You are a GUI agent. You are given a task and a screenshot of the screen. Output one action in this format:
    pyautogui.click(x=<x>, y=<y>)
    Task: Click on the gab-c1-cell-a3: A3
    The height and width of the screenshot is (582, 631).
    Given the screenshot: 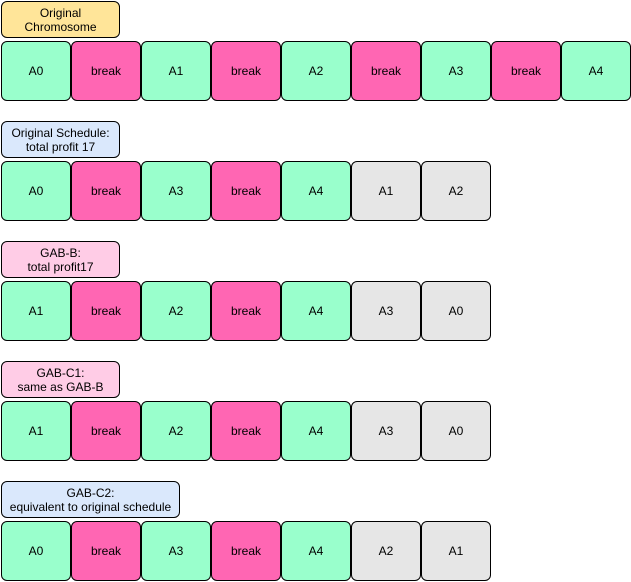 What is the action you would take?
    pyautogui.click(x=386, y=431)
    